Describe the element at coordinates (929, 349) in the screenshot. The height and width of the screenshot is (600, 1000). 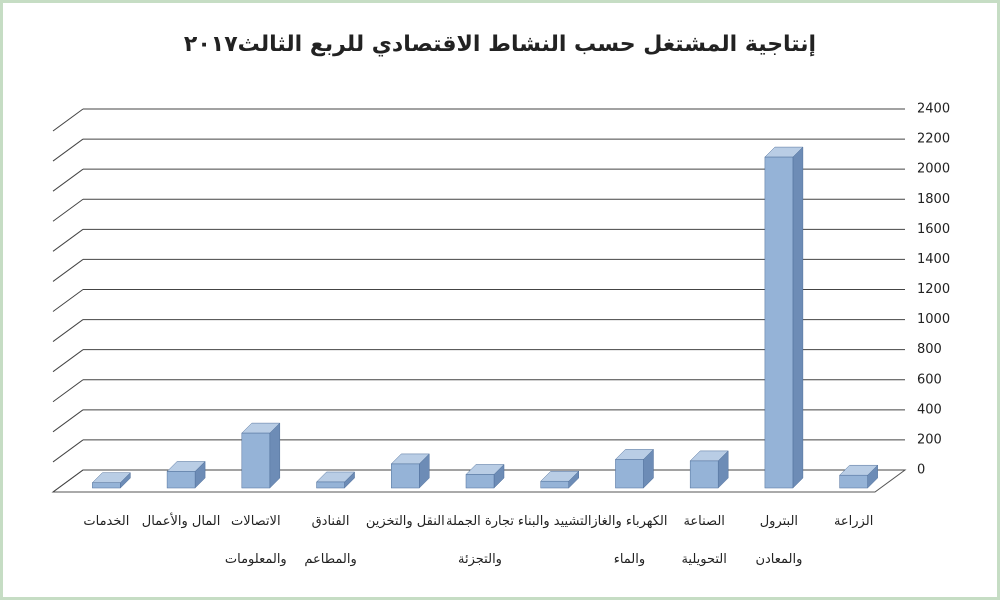
I see `y-tick-label: 800` at that location.